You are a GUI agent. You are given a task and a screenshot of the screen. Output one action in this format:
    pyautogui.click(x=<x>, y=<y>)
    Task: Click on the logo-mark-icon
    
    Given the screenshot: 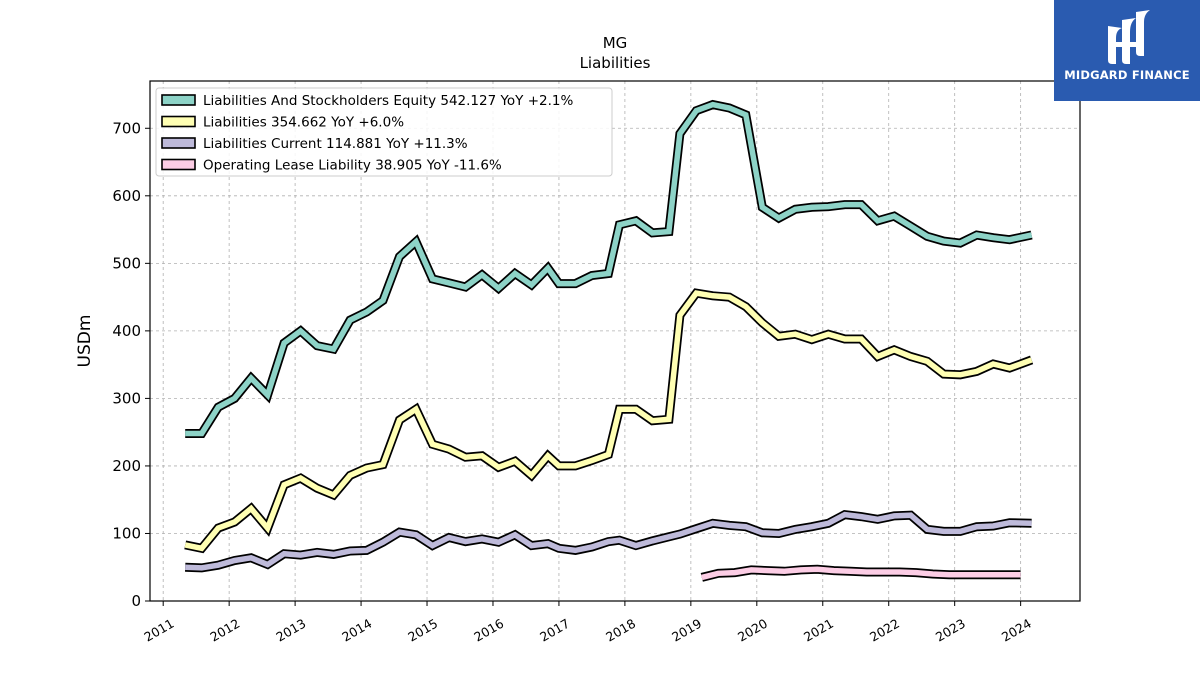 What is the action you would take?
    pyautogui.click(x=1129, y=37)
    